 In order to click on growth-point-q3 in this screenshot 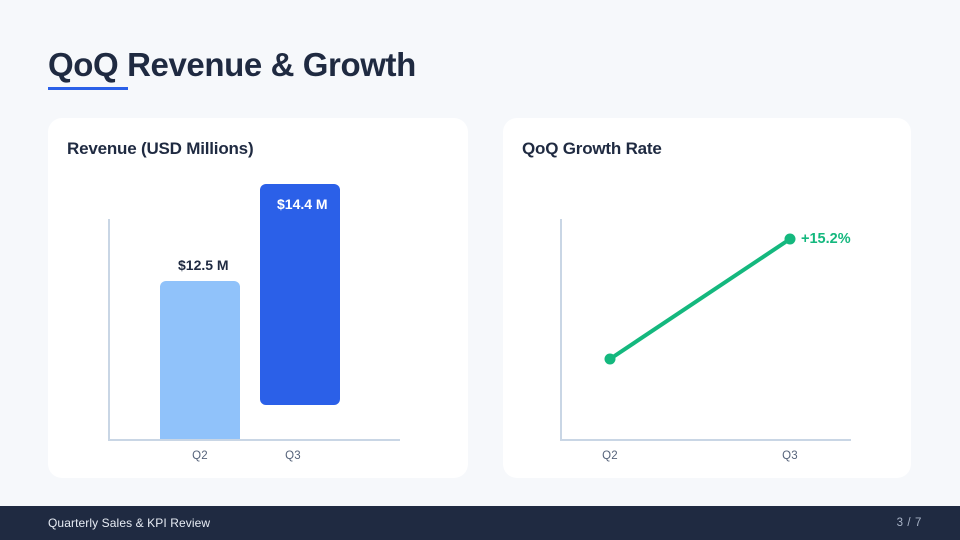, I will do `click(790, 239)`.